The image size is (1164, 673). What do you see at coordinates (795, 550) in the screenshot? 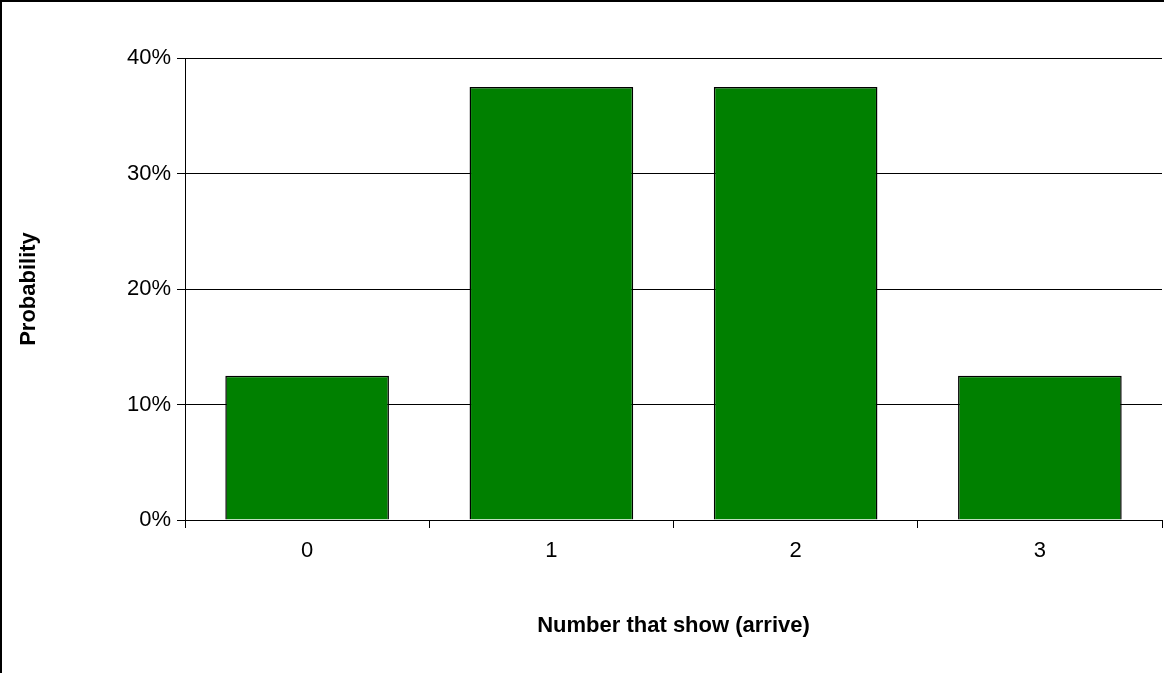
I see `x-tick-label: 2` at bounding box center [795, 550].